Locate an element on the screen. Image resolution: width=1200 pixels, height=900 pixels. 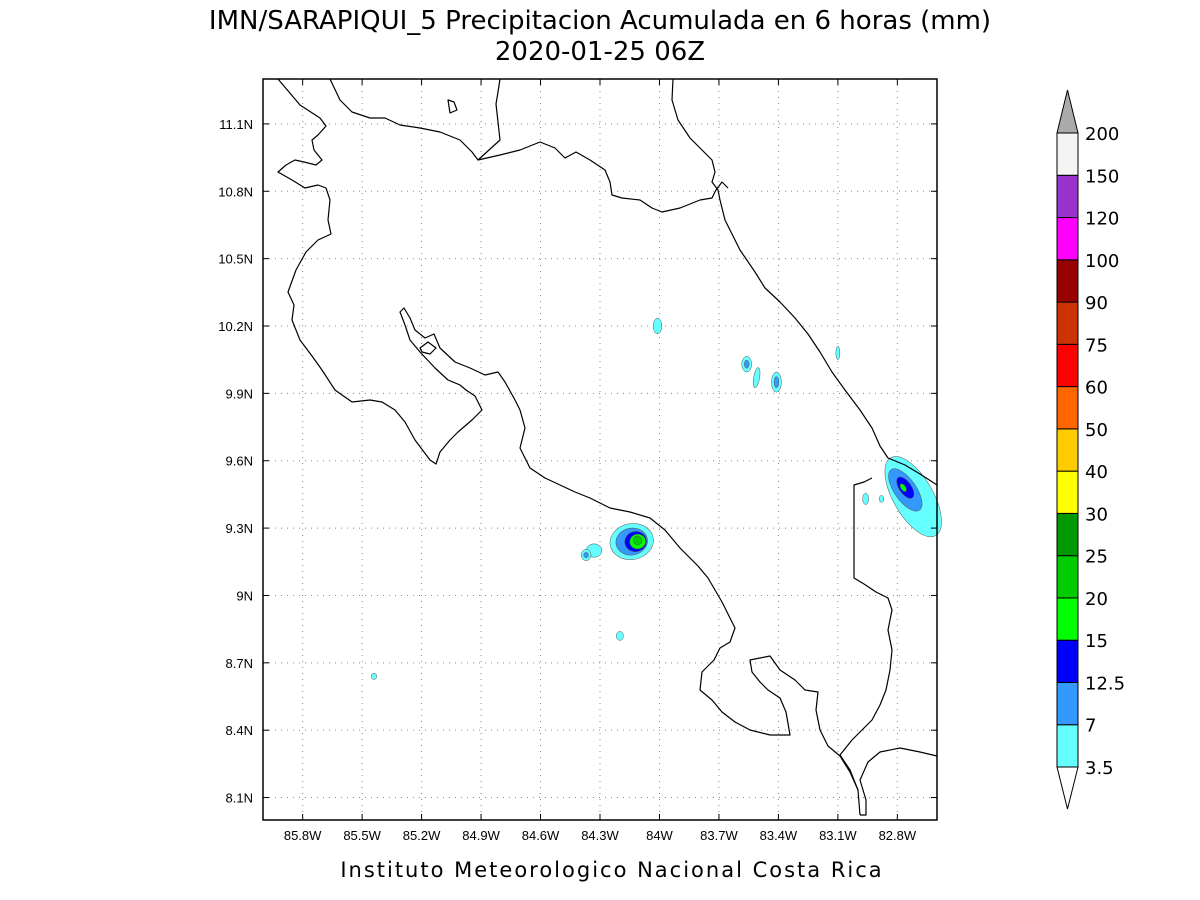
caribbean-coast is located at coordinates (804, 282).